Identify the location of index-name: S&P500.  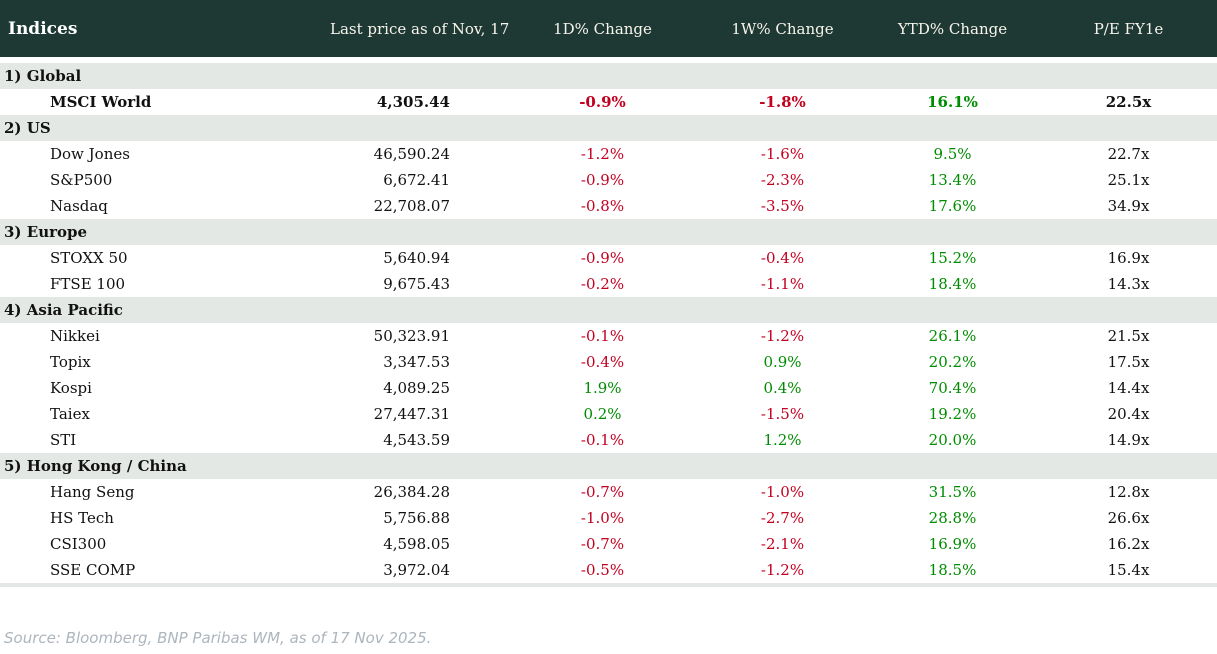
(81, 180).